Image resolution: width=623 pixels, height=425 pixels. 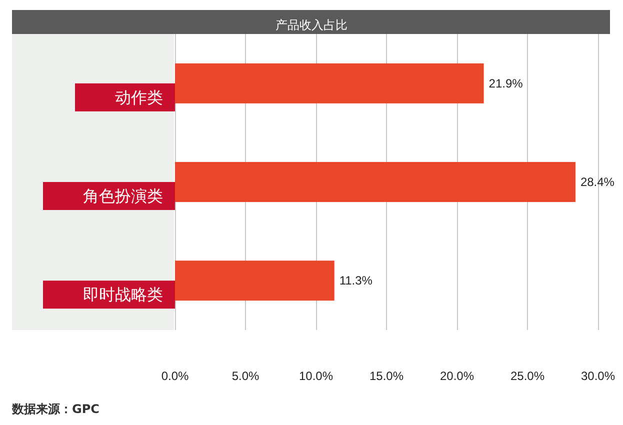 I want to click on y-tick-label: 角色扮演类, so click(x=123, y=196).